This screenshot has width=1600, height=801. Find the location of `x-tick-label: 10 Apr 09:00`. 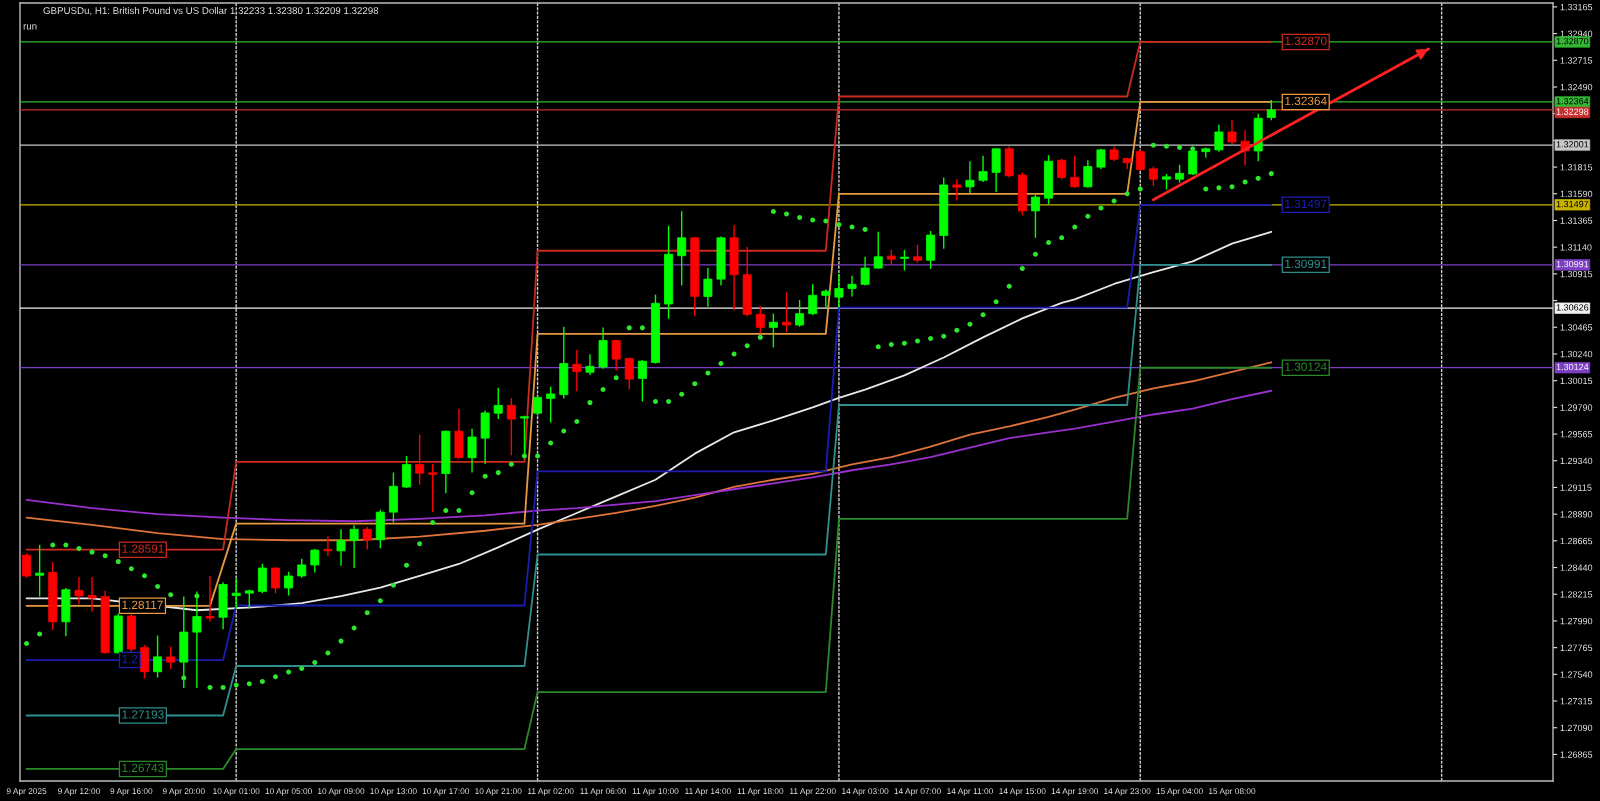

x-tick-label: 10 Apr 09:00 is located at coordinates (341, 792).